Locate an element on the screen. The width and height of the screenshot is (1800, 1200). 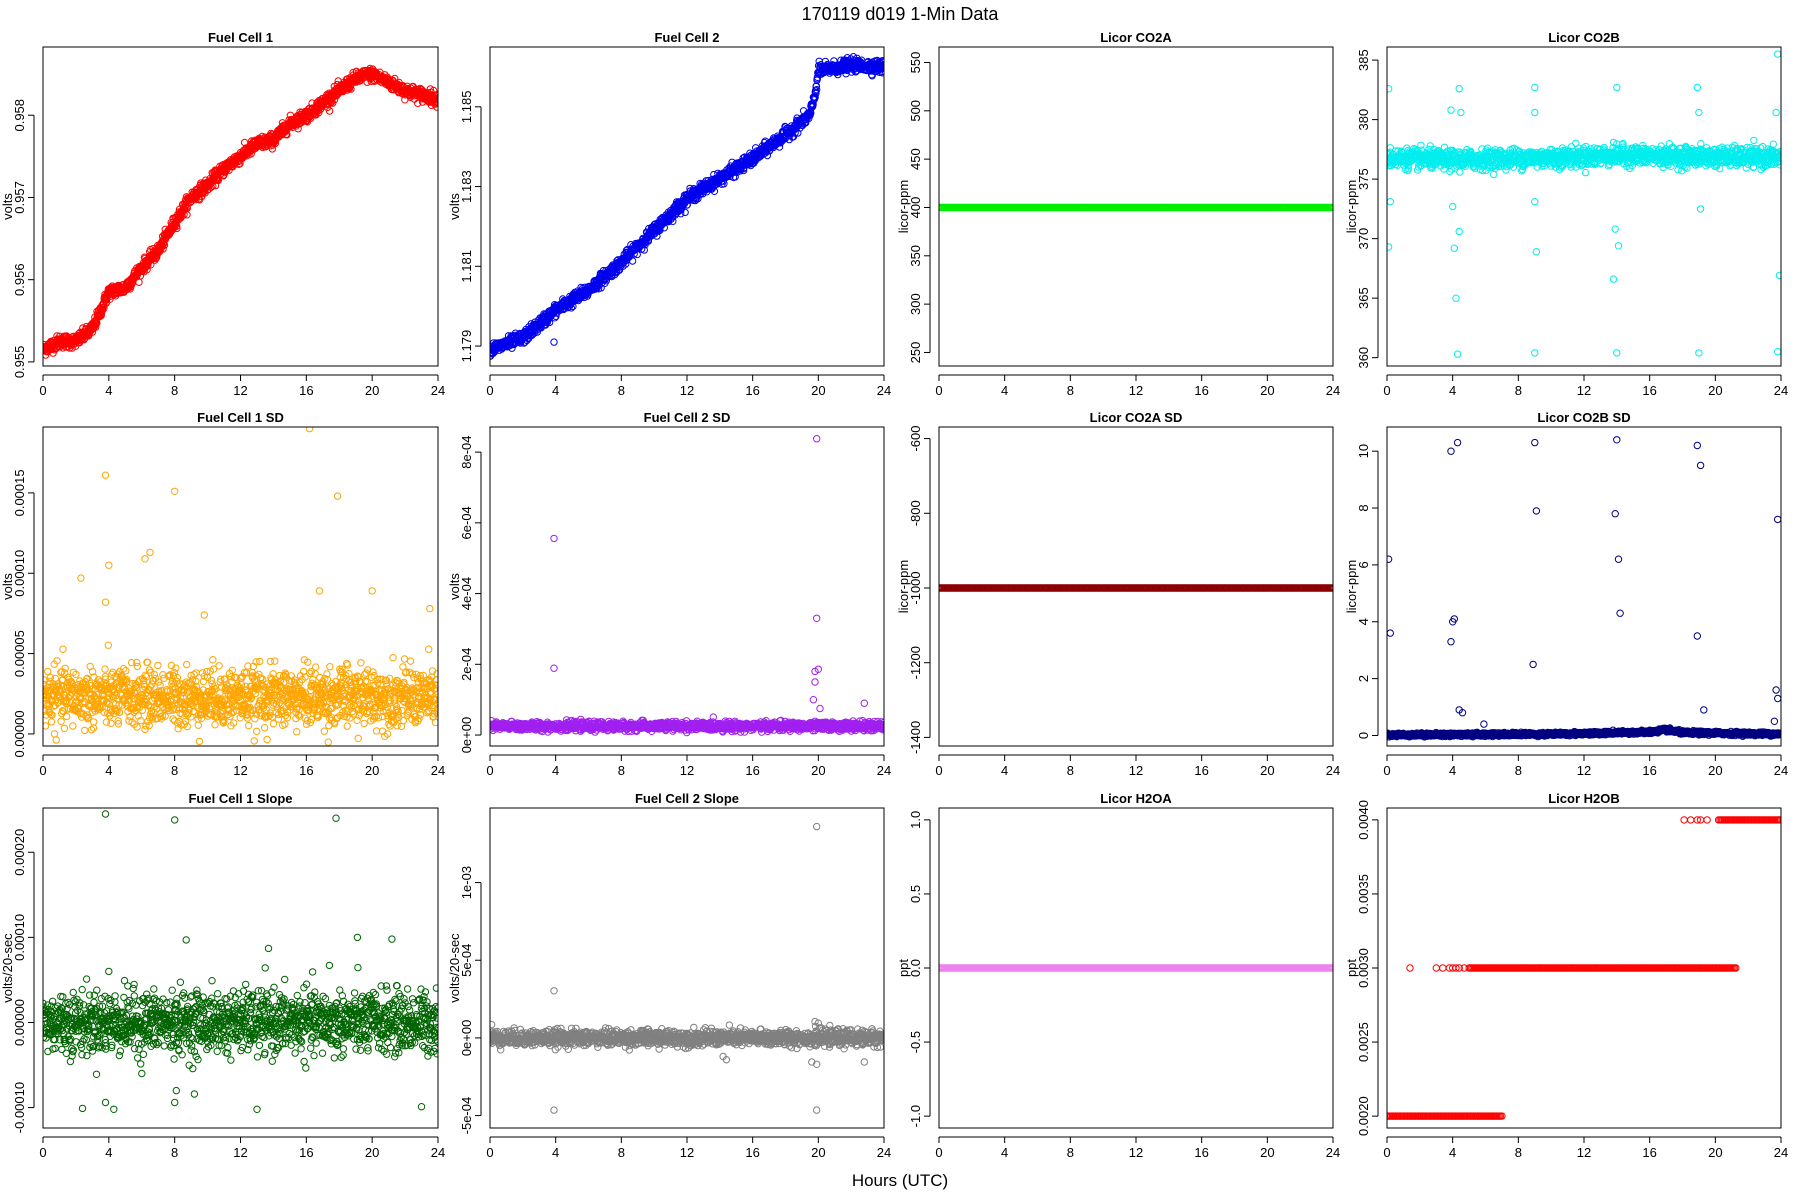
y-tick-label: 360 is located at coordinates (1363, 358).